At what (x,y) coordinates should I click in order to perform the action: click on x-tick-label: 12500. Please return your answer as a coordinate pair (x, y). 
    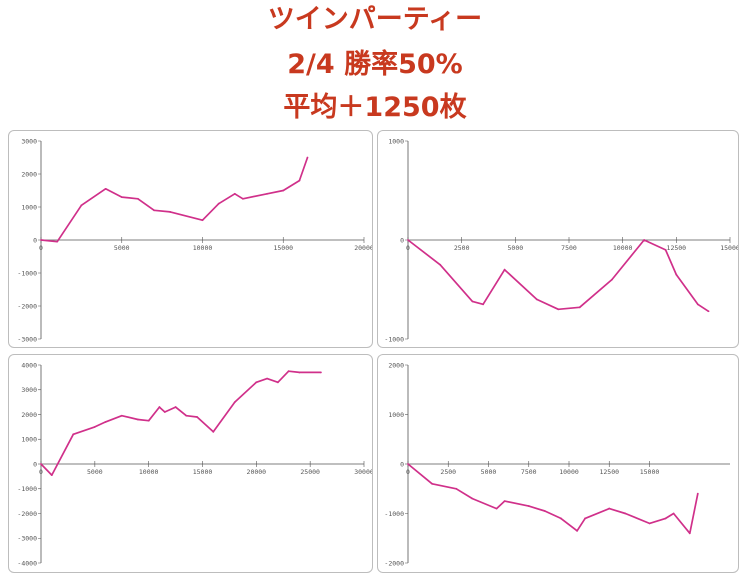
    Looking at the image, I should click on (609, 472).